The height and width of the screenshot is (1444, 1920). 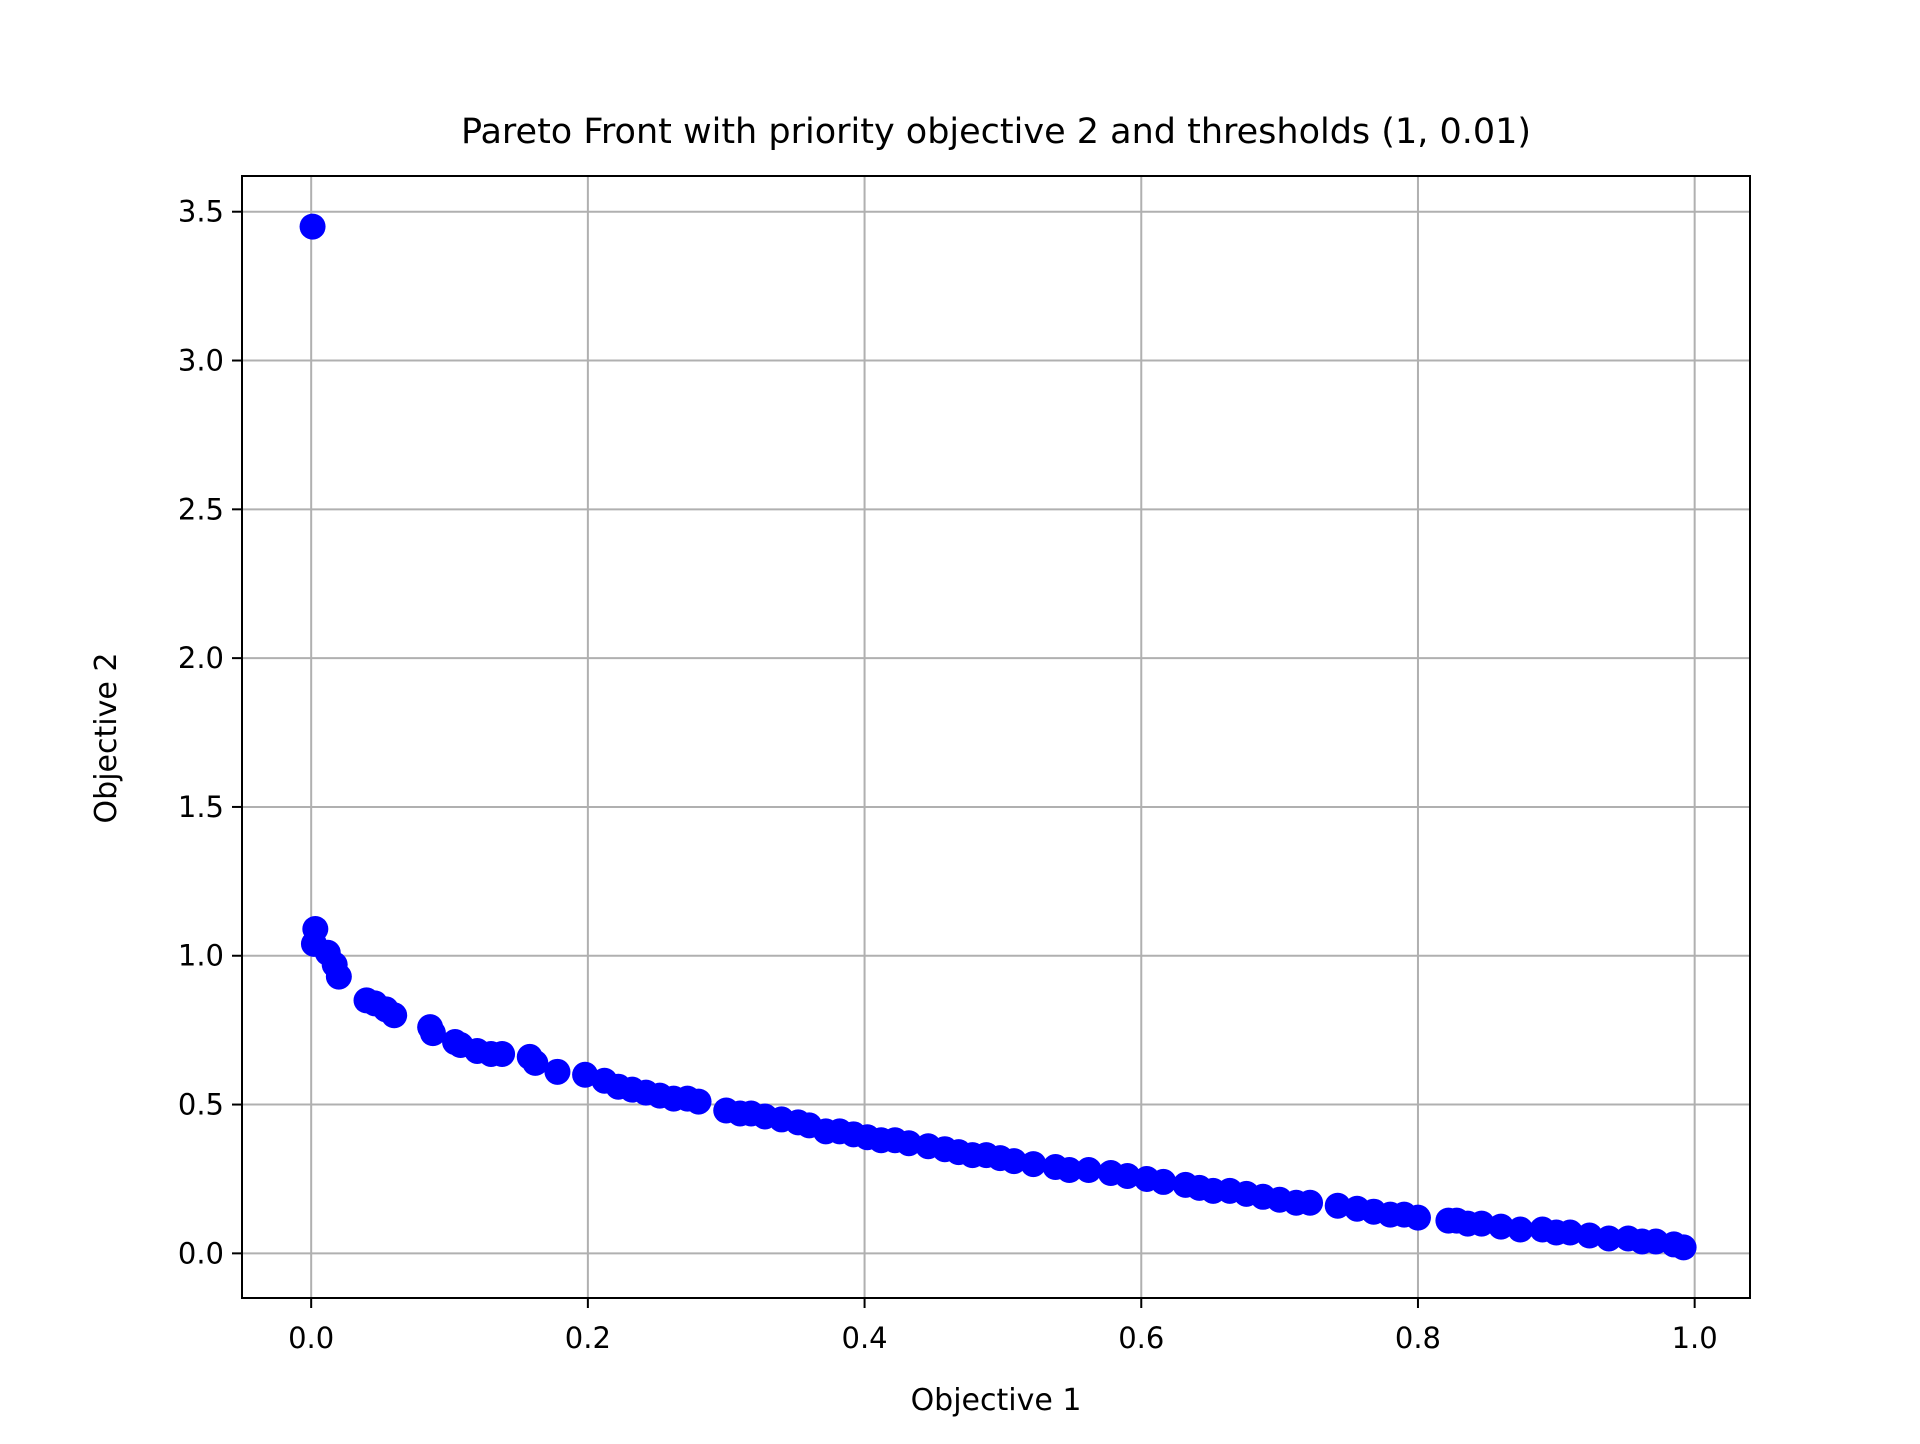 What do you see at coordinates (201, 807) in the screenshot?
I see `y-tick-label: 1.5` at bounding box center [201, 807].